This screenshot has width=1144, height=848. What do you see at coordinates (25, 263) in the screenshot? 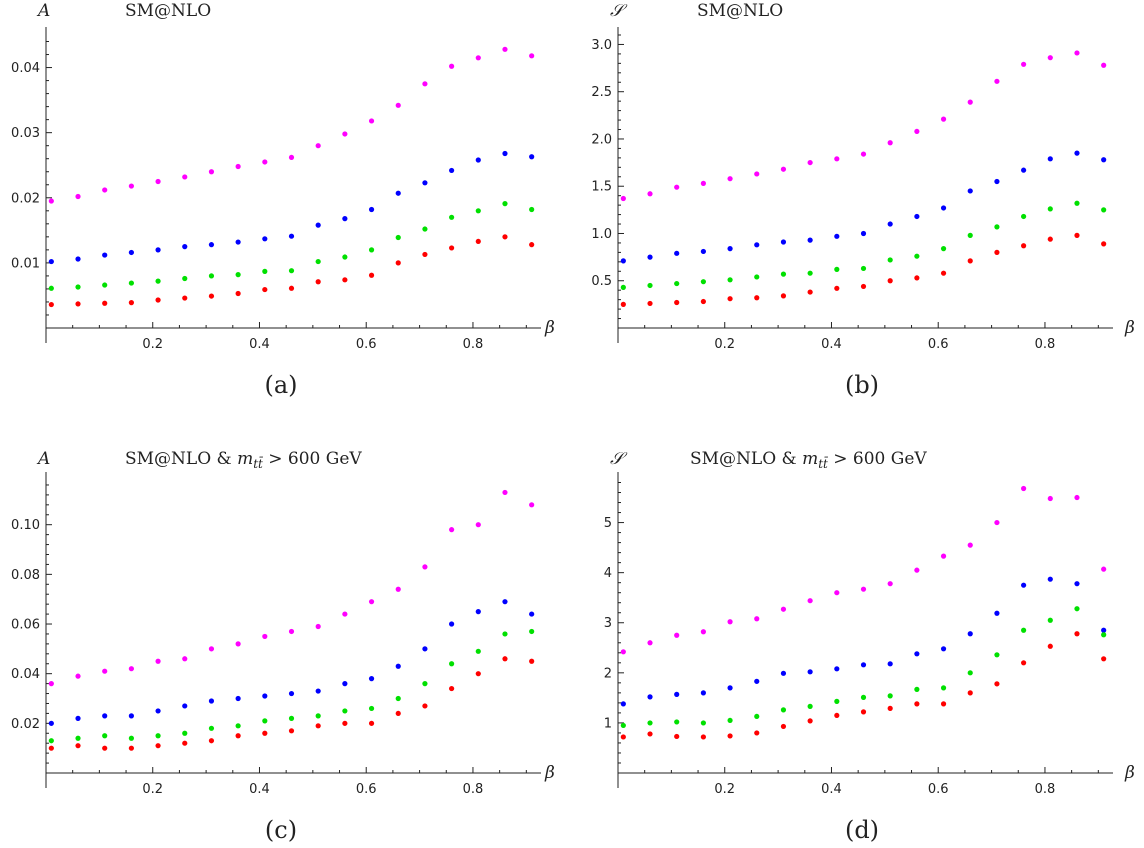
I see `y-tick-label: 0.01` at bounding box center [25, 263].